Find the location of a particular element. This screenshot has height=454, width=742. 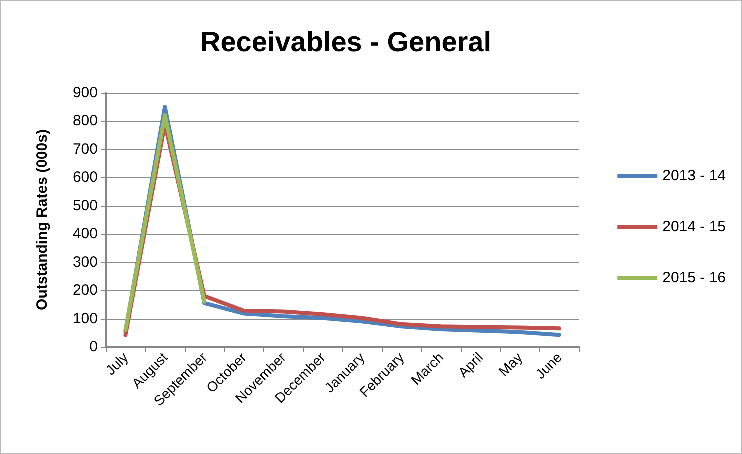

legend-label: 2013 - 14 is located at coordinates (694, 176).